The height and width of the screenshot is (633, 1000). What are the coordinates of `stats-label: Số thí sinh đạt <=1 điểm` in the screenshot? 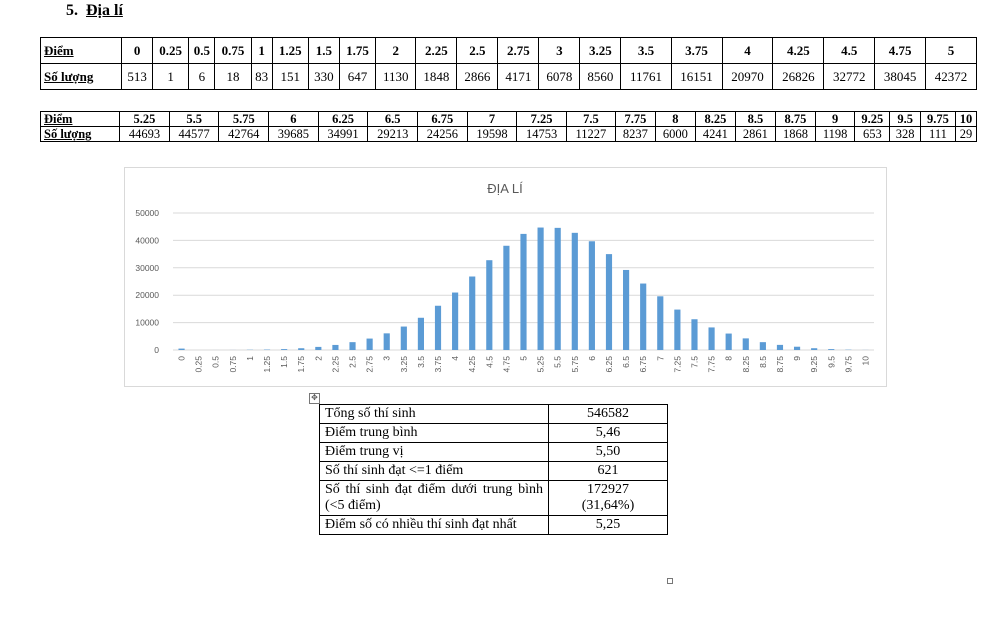 It's located at (434, 471).